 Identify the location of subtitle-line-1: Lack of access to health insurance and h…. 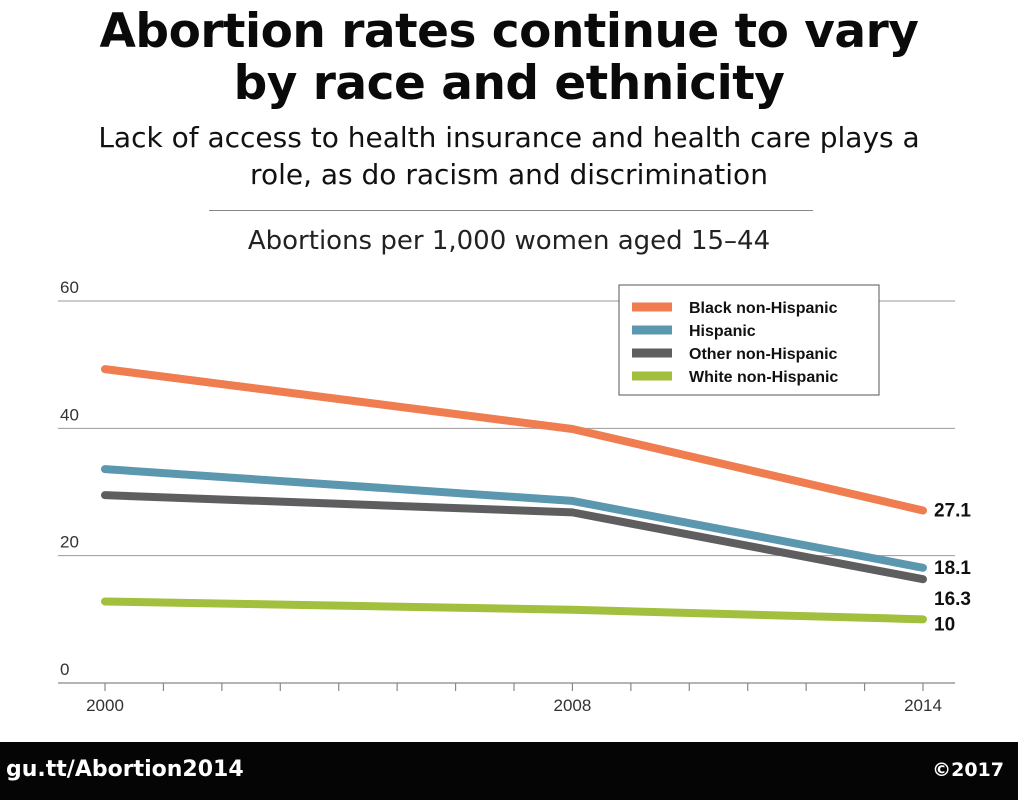
(509, 137).